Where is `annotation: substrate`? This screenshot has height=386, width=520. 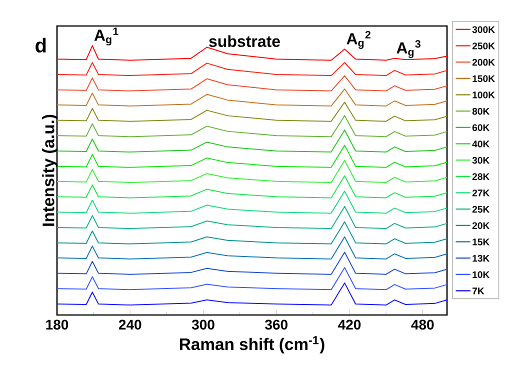
annotation: substrate is located at coordinates (244, 41).